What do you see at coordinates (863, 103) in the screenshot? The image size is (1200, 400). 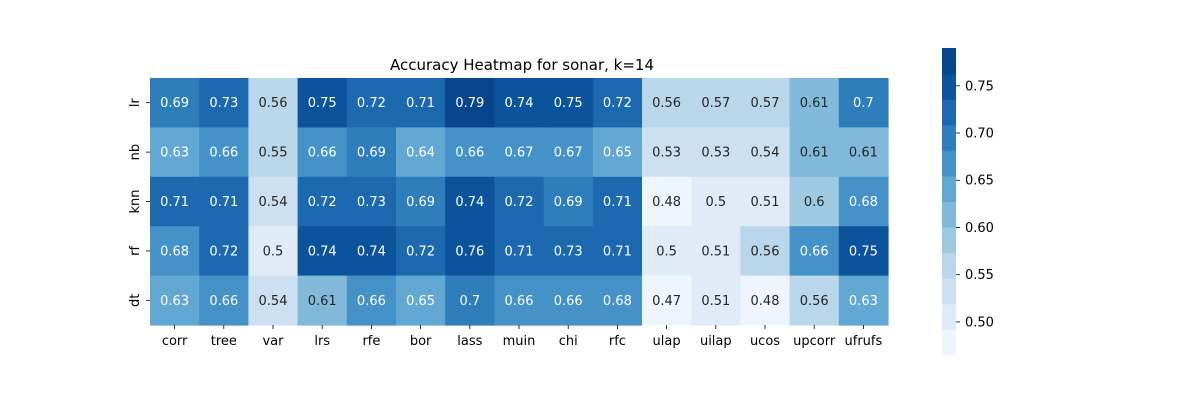 I see `cell-value-label: 0.7` at bounding box center [863, 103].